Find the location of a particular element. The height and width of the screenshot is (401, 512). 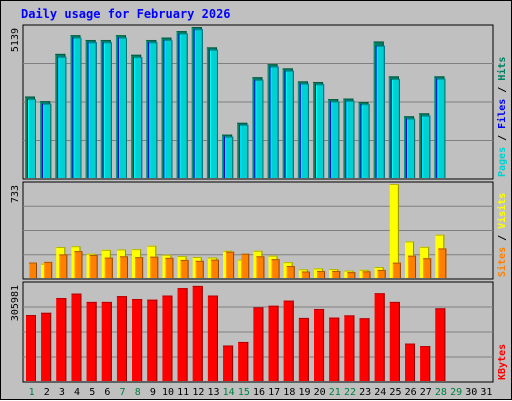

x-tick-label: 15 is located at coordinates (244, 392).